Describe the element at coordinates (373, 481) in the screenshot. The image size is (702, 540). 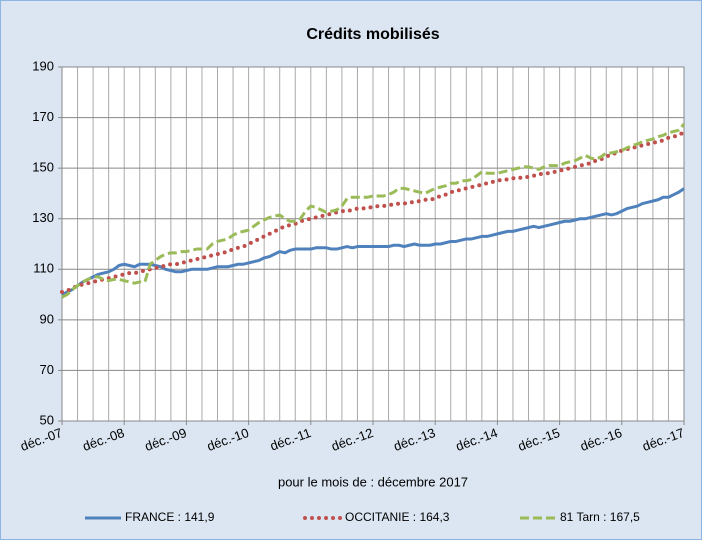
I see `x-axis-label: pour le mois de : décembre 2017` at that location.